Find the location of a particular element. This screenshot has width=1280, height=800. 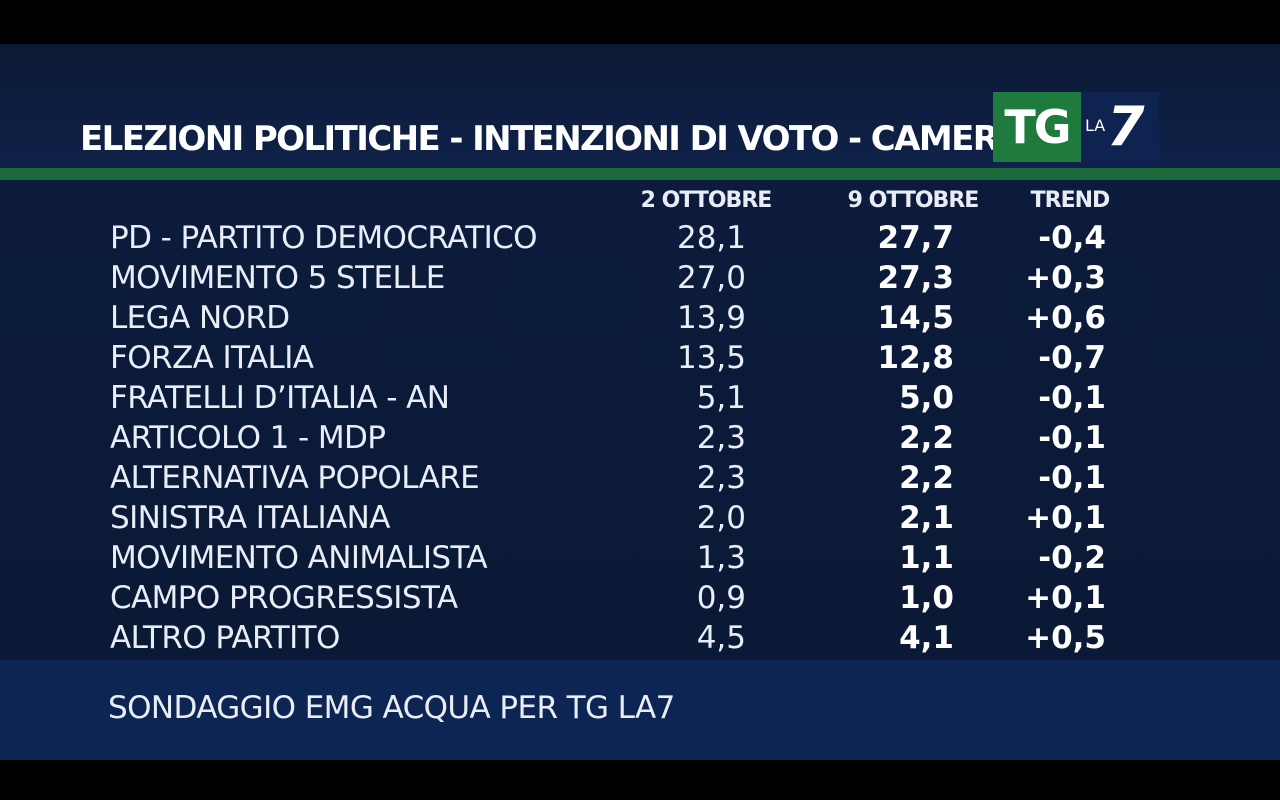

value-2-ottobre: 13,9 is located at coordinates (711, 318).